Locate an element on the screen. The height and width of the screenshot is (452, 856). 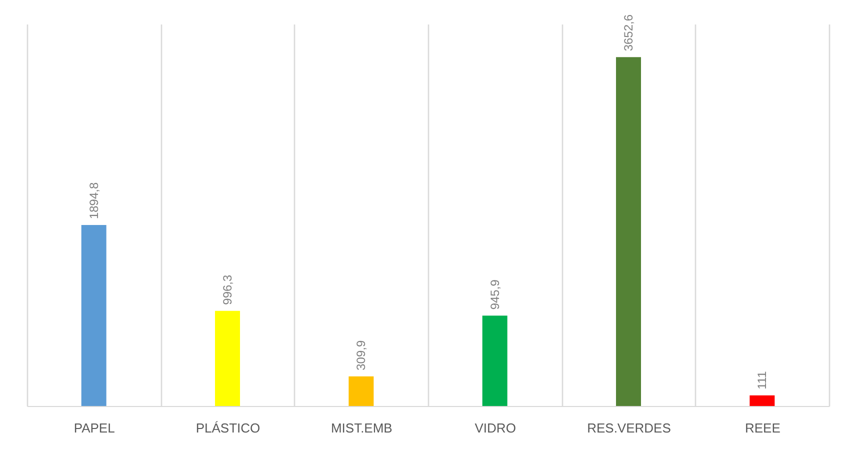
x-tick-label: PLÁSTICO is located at coordinates (228, 428).